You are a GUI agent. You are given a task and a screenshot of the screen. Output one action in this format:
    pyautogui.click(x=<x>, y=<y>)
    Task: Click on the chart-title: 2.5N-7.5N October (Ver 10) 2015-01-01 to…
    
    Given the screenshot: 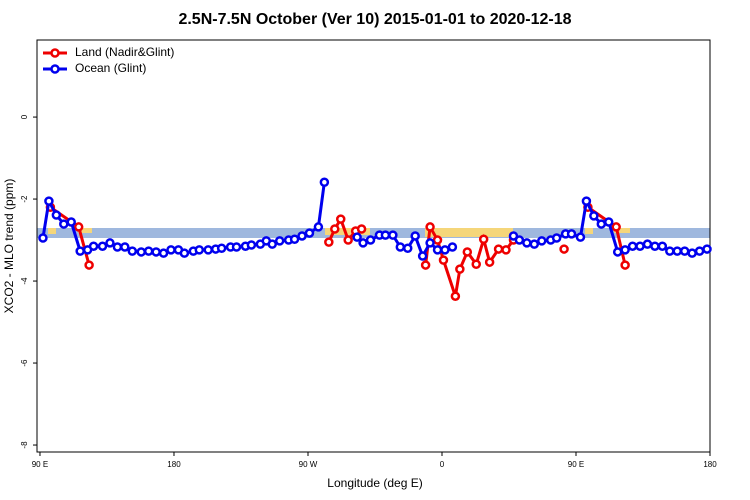 What is the action you would take?
    pyautogui.click(x=374, y=19)
    